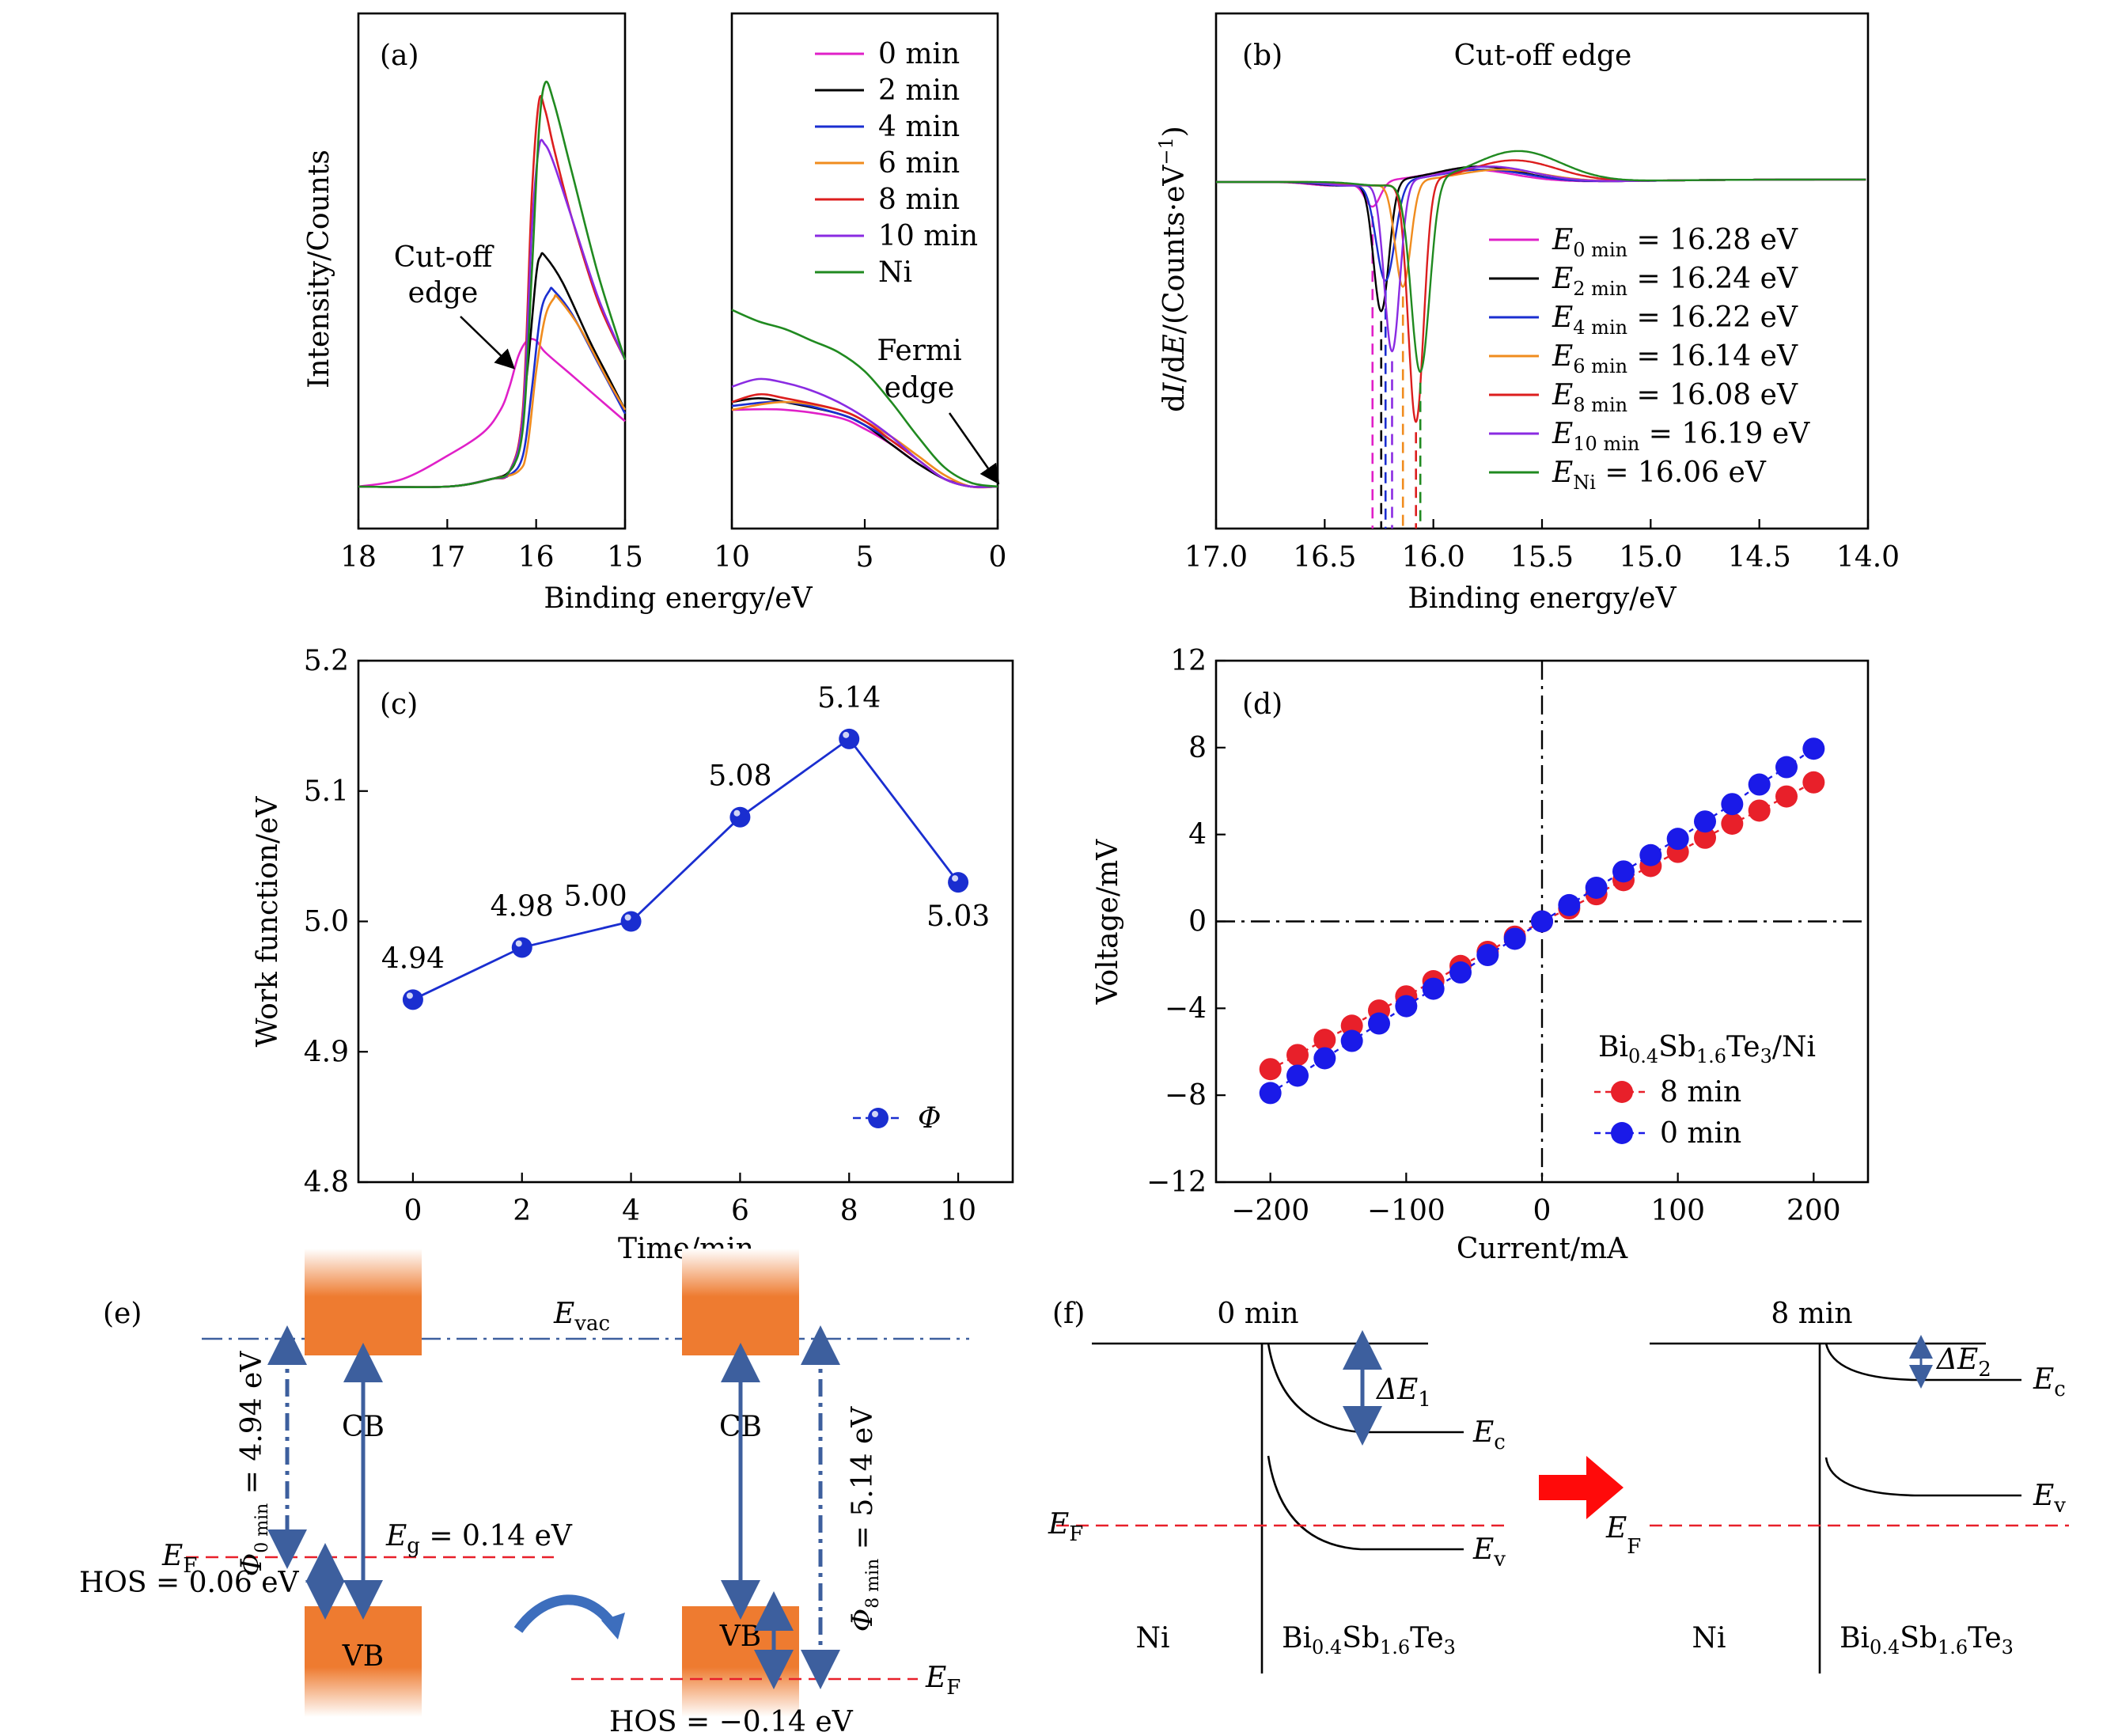 This screenshot has height=1736, width=2118. I want to click on work-function-label-1: 4.98, so click(522, 906).